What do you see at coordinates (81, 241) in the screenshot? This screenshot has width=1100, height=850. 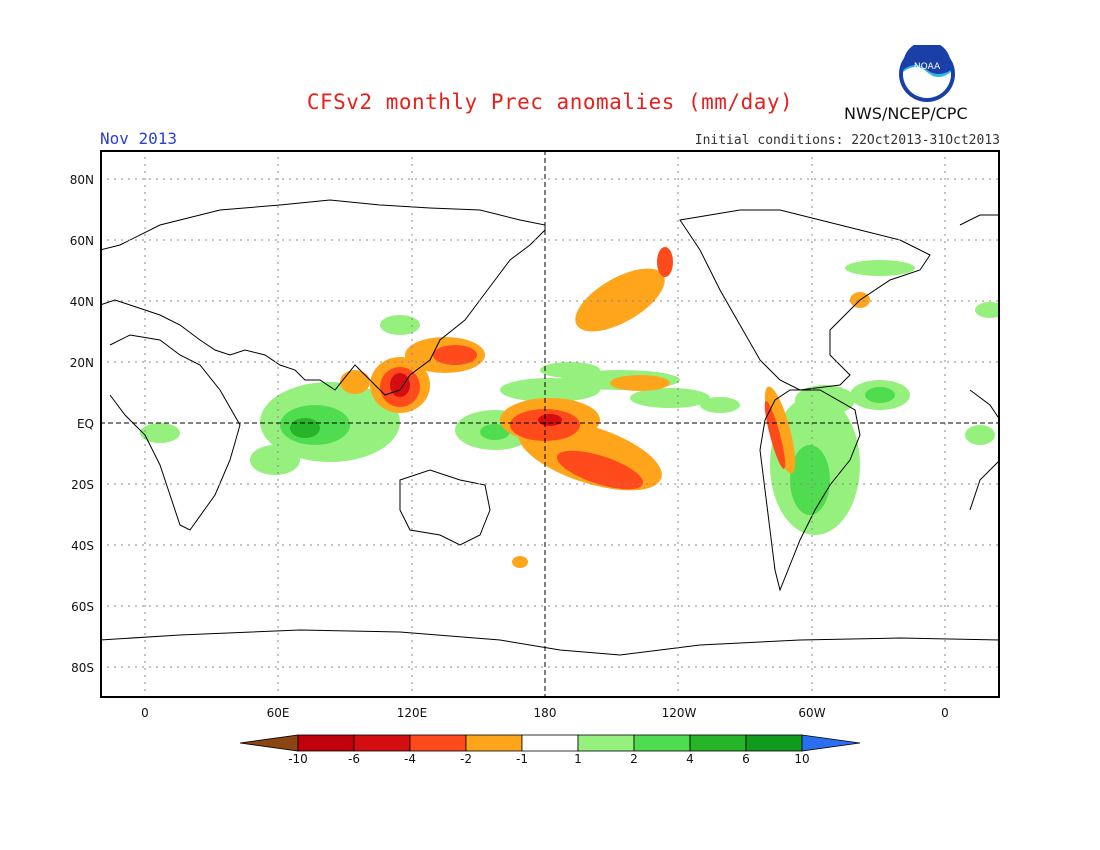 I see `lat-label-60n: 60N` at bounding box center [81, 241].